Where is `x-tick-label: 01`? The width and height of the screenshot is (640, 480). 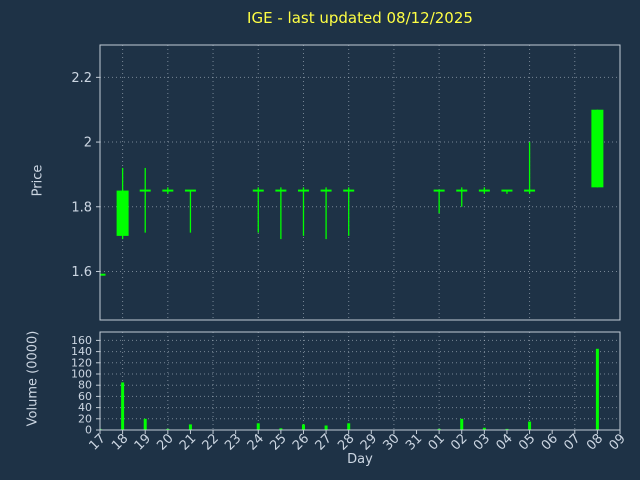 x-tick-label: 01 is located at coordinates (437, 442).